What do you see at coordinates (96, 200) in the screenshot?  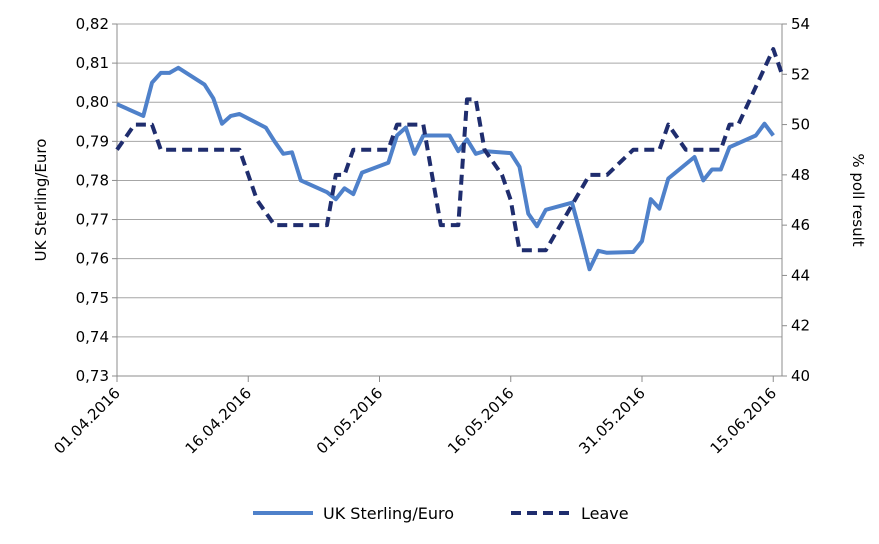 I see `left-axis-ticks: 0,73 0,74 0,75 0,76 0,77 0,78 0,79 0,80 0,81 0,82` at bounding box center [96, 200].